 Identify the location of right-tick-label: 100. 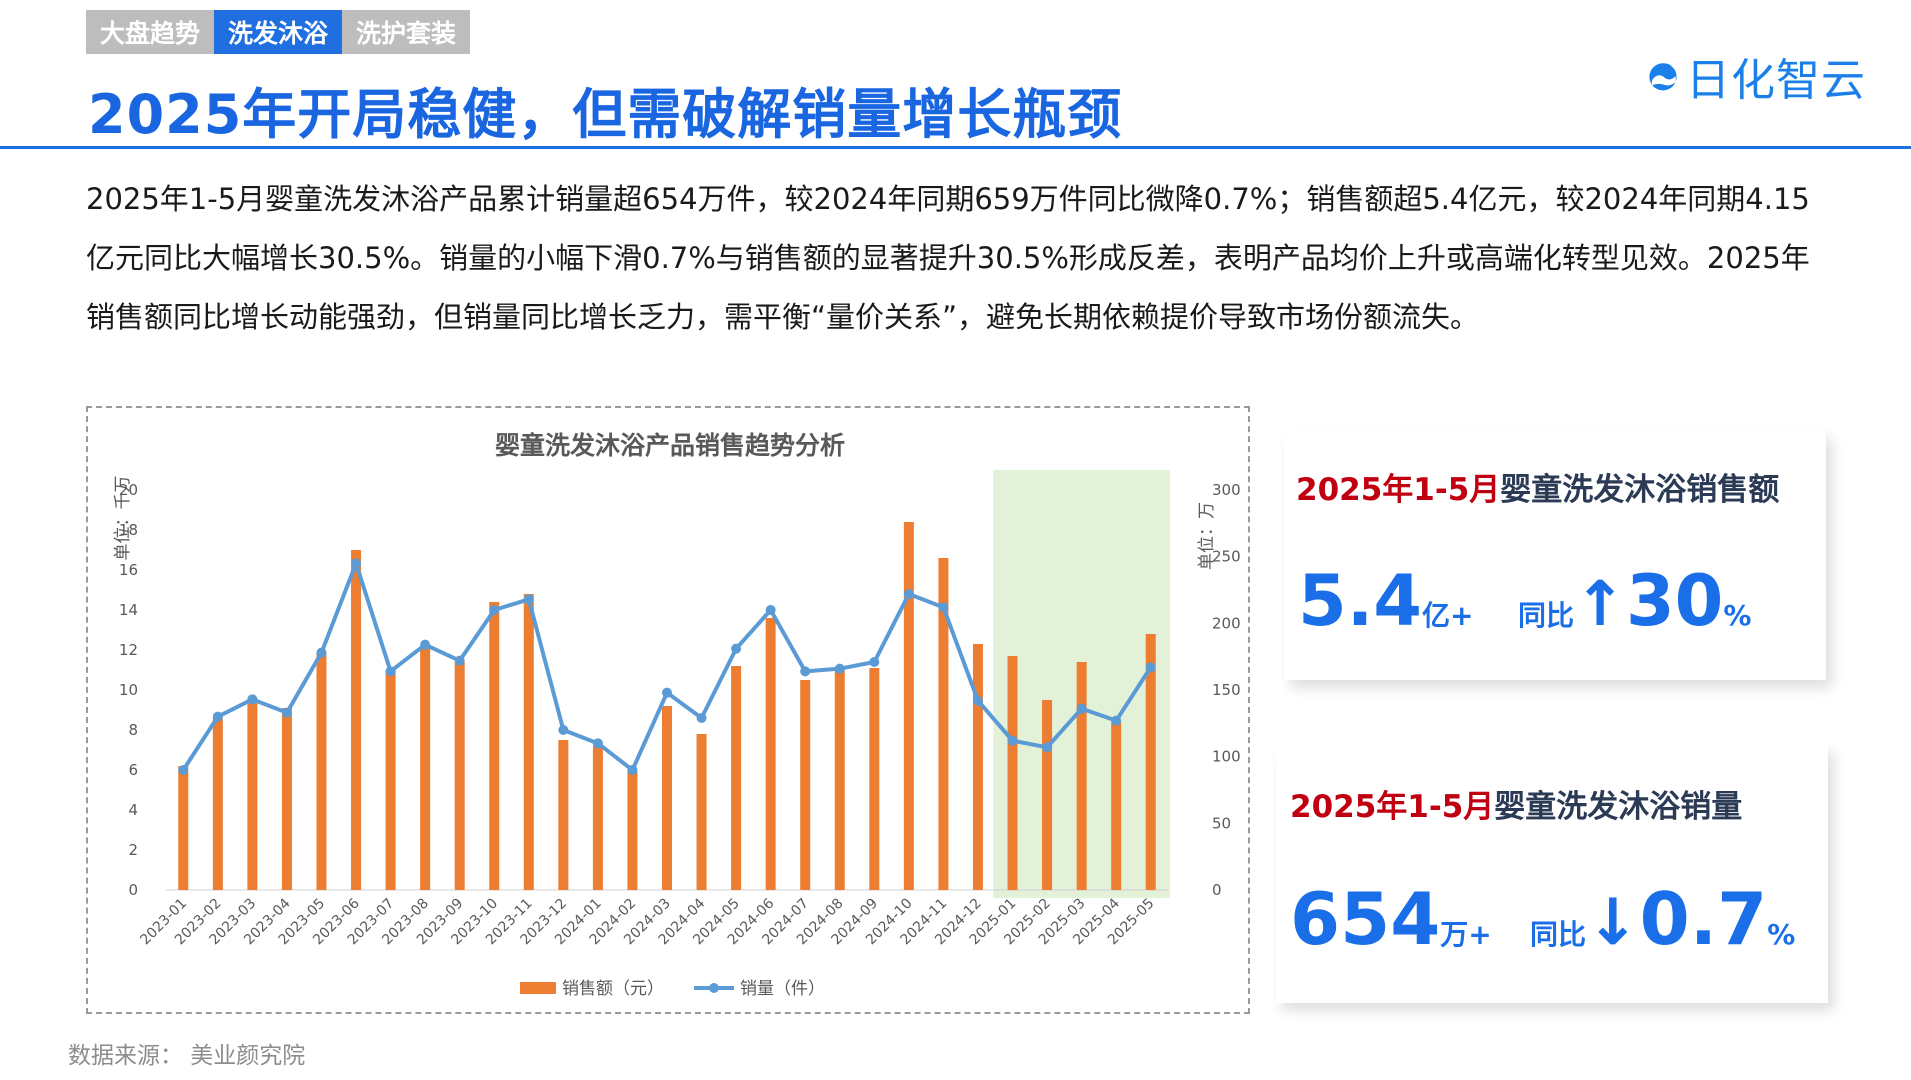
(1226, 757).